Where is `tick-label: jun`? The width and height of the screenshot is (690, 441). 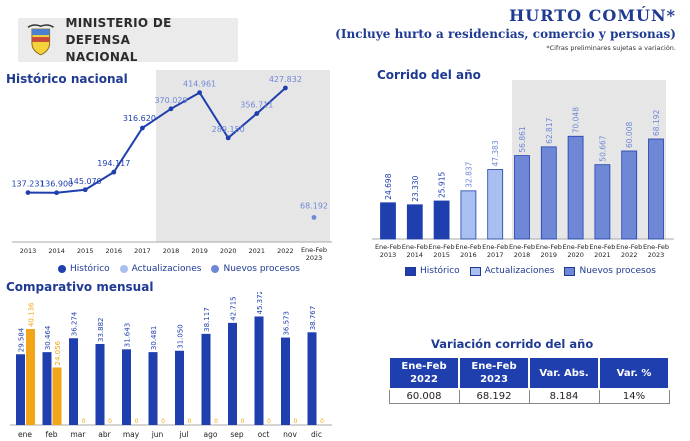
tick-label: jun is located at coordinates (157, 434).